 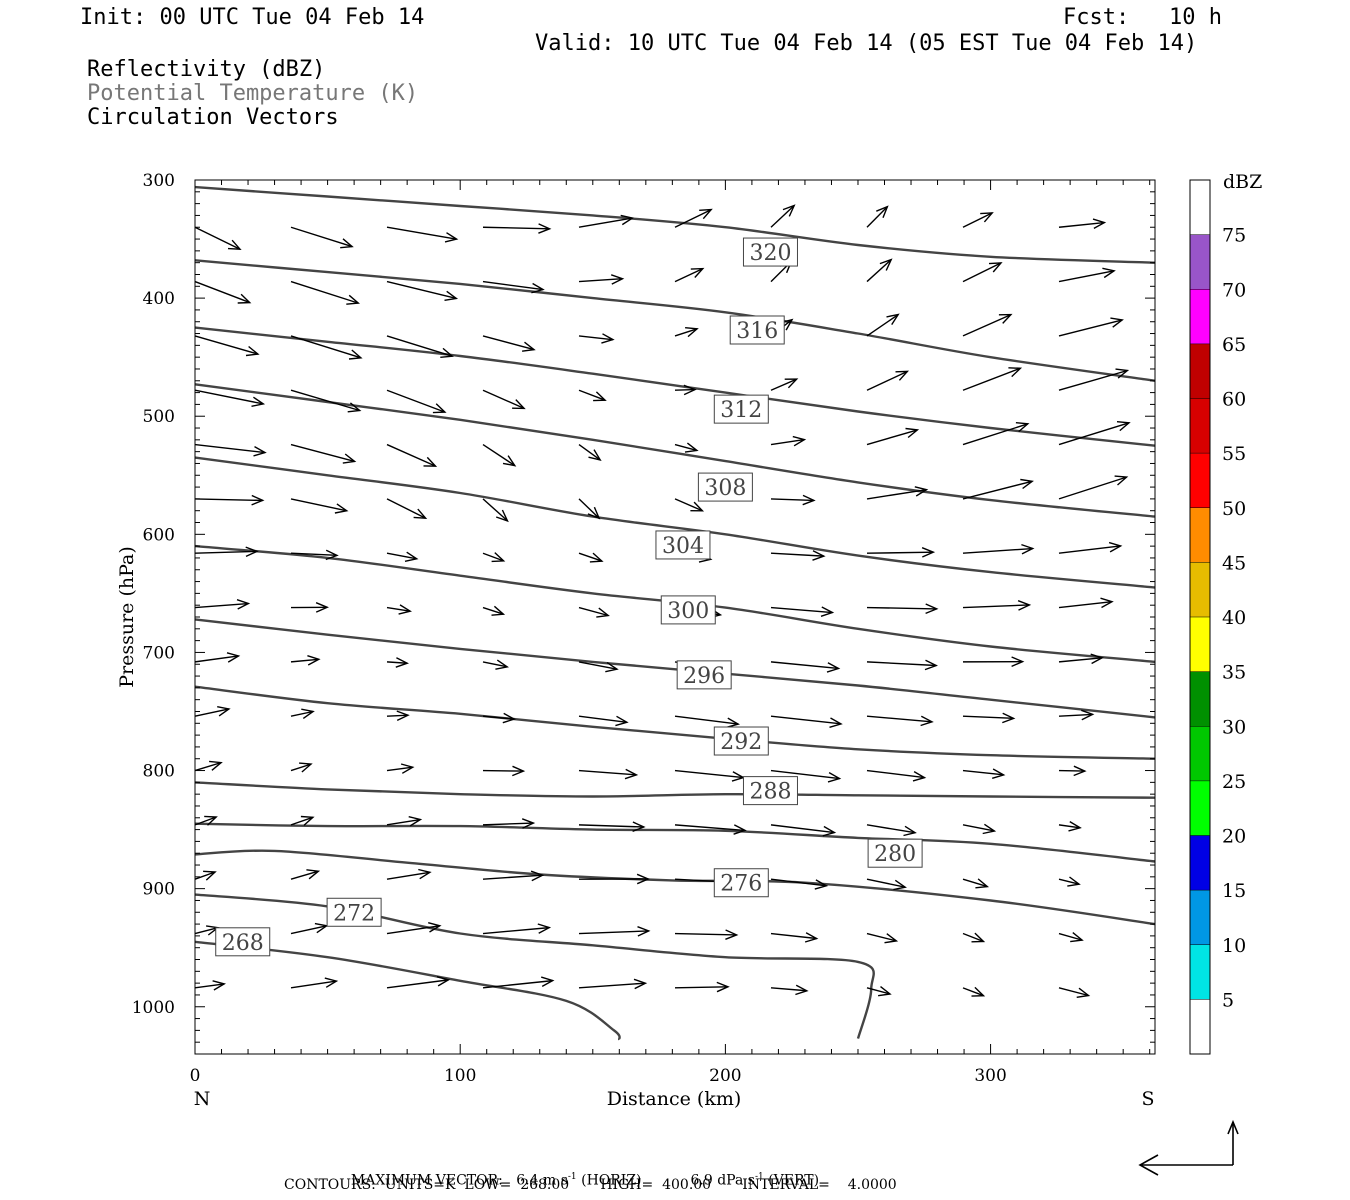 What do you see at coordinates (253, 93) in the screenshot?
I see `field-label-theta: Potential Temperature (K)` at bounding box center [253, 93].